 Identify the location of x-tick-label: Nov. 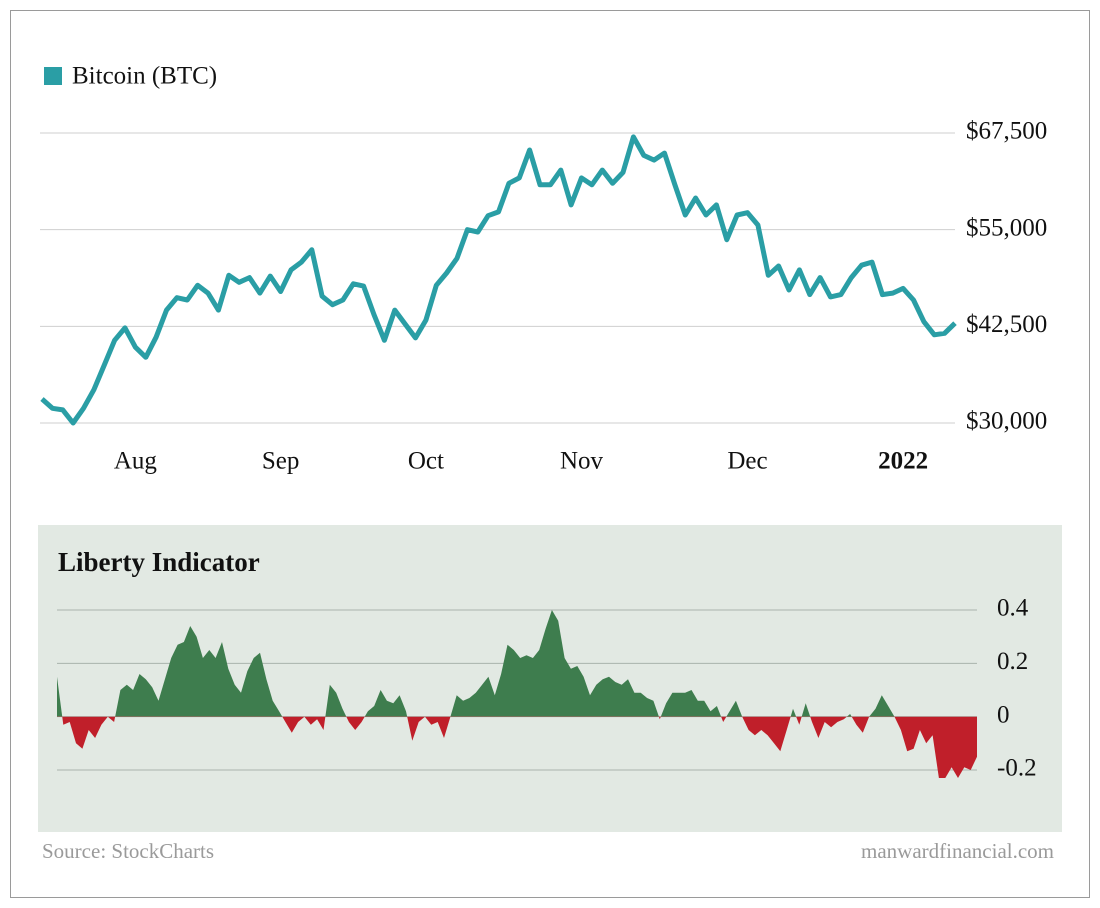
(582, 461).